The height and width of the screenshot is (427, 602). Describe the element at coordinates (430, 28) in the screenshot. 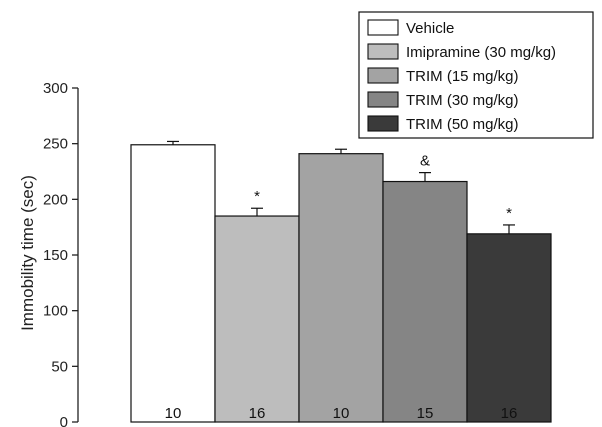

I see `legend-label: Vehicle` at that location.